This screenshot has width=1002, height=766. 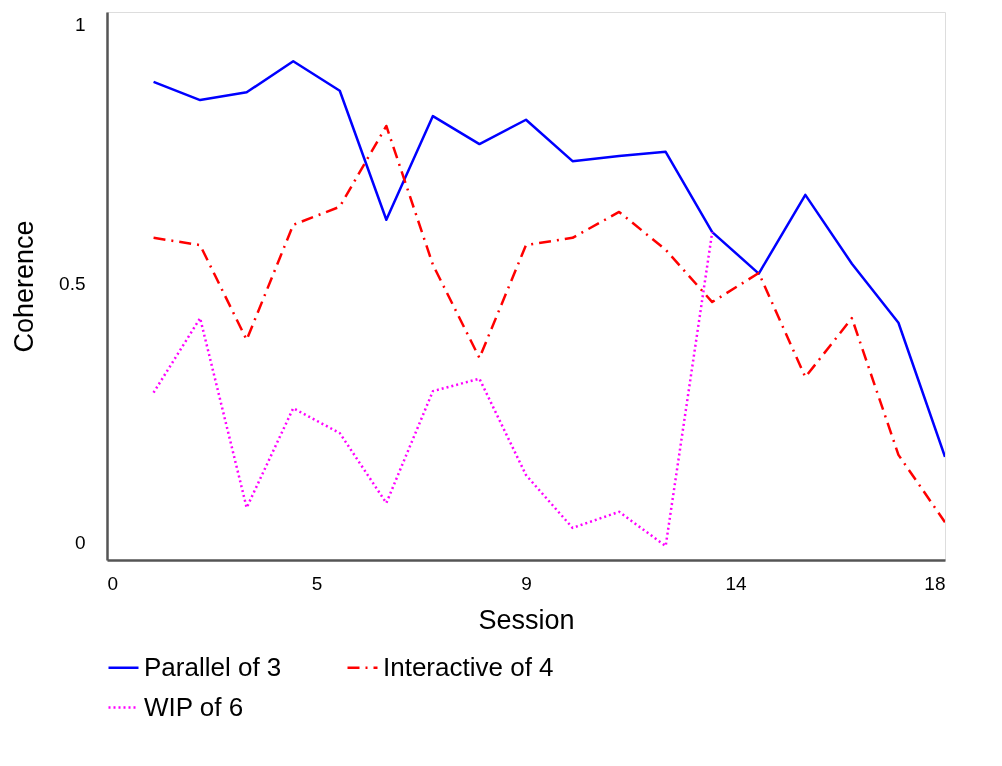 What do you see at coordinates (213, 666) in the screenshot?
I see `legend-label: Parallel of 3` at bounding box center [213, 666].